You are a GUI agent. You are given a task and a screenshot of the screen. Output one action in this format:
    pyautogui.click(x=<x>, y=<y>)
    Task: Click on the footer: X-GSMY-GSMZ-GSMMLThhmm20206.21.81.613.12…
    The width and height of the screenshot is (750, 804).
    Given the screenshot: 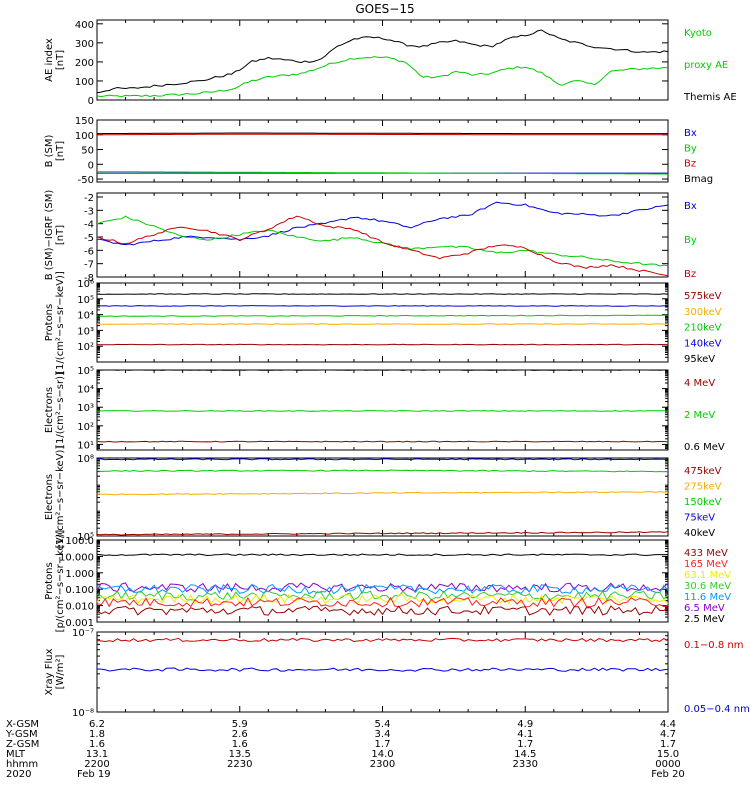 What is the action you would take?
    pyautogui.click(x=345, y=749)
    